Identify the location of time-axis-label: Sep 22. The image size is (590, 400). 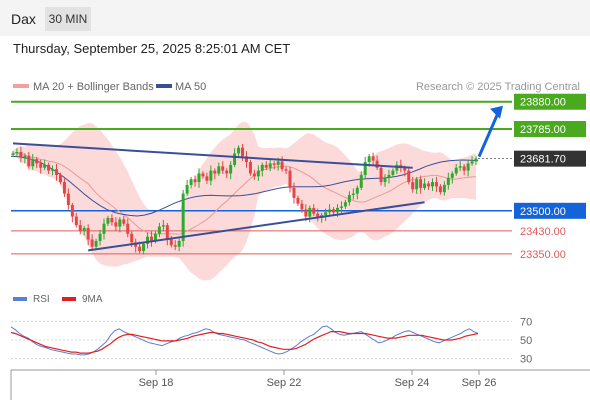
(284, 383).